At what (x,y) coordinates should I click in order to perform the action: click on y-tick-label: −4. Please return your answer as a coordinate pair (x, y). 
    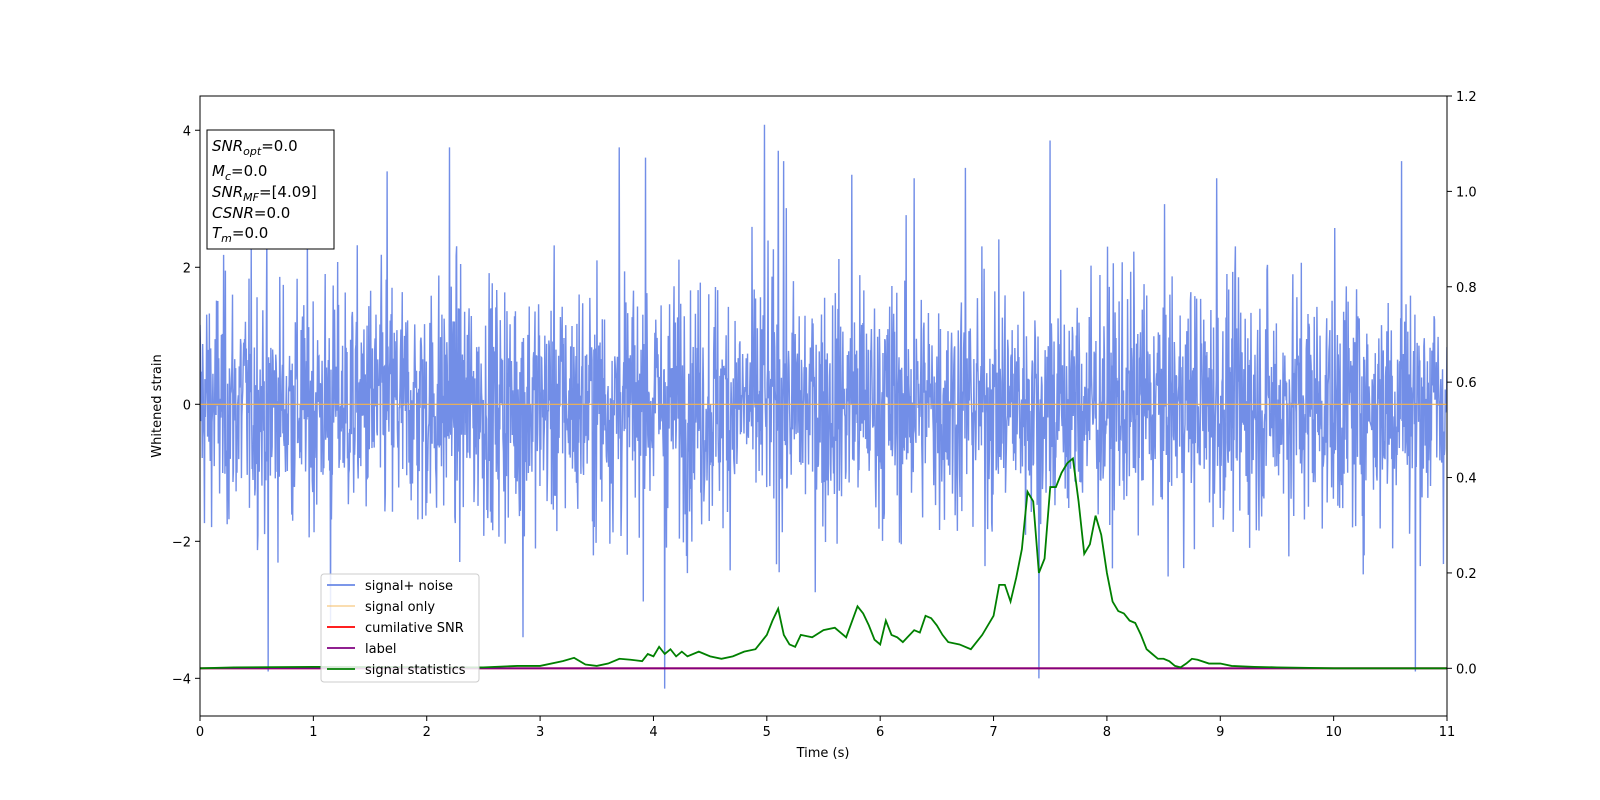
    Looking at the image, I should click on (181, 679).